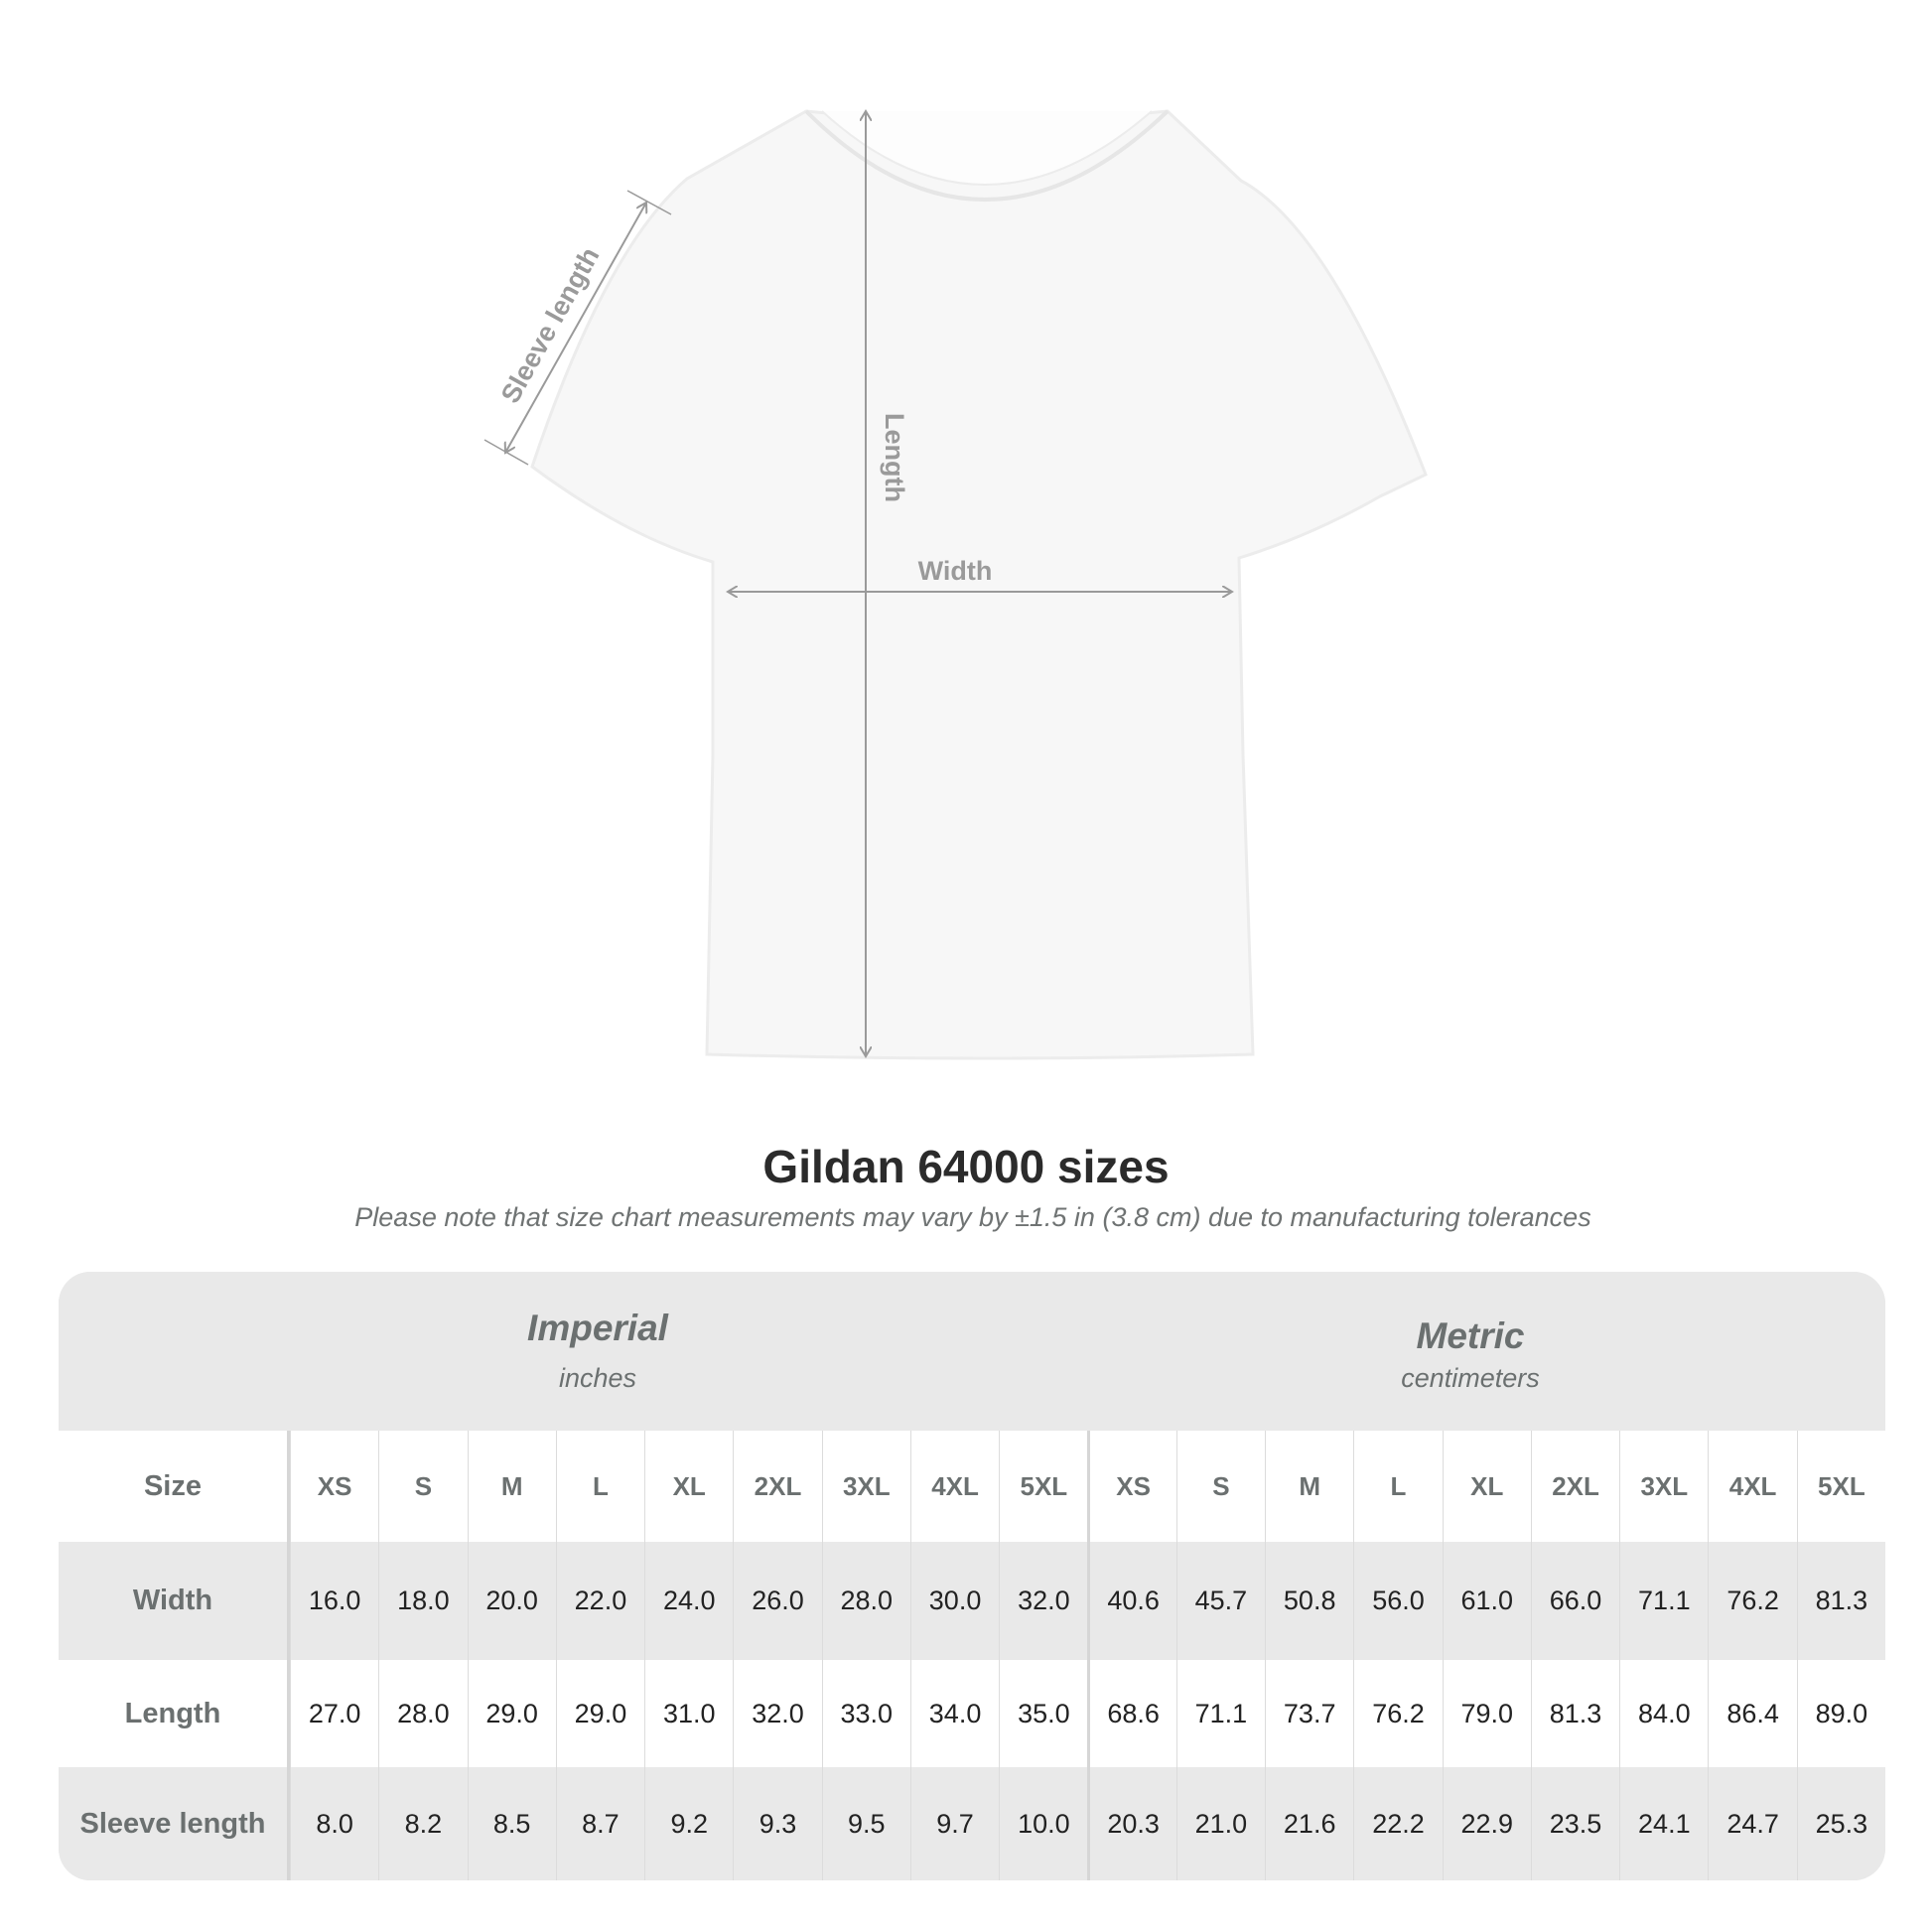 This screenshot has height=1932, width=1932. What do you see at coordinates (1398, 1823) in the screenshot?
I see `metric-value-cell: 22.2` at bounding box center [1398, 1823].